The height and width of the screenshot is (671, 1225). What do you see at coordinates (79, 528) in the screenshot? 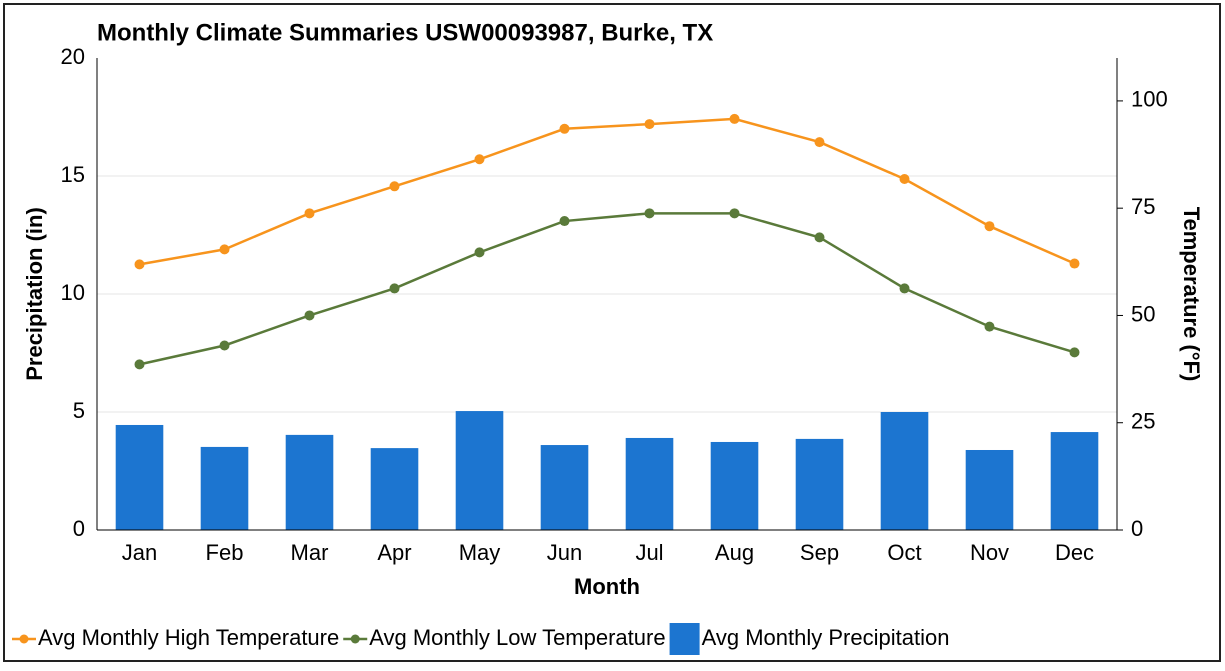
I see `y-tick-label: 0` at bounding box center [79, 528].